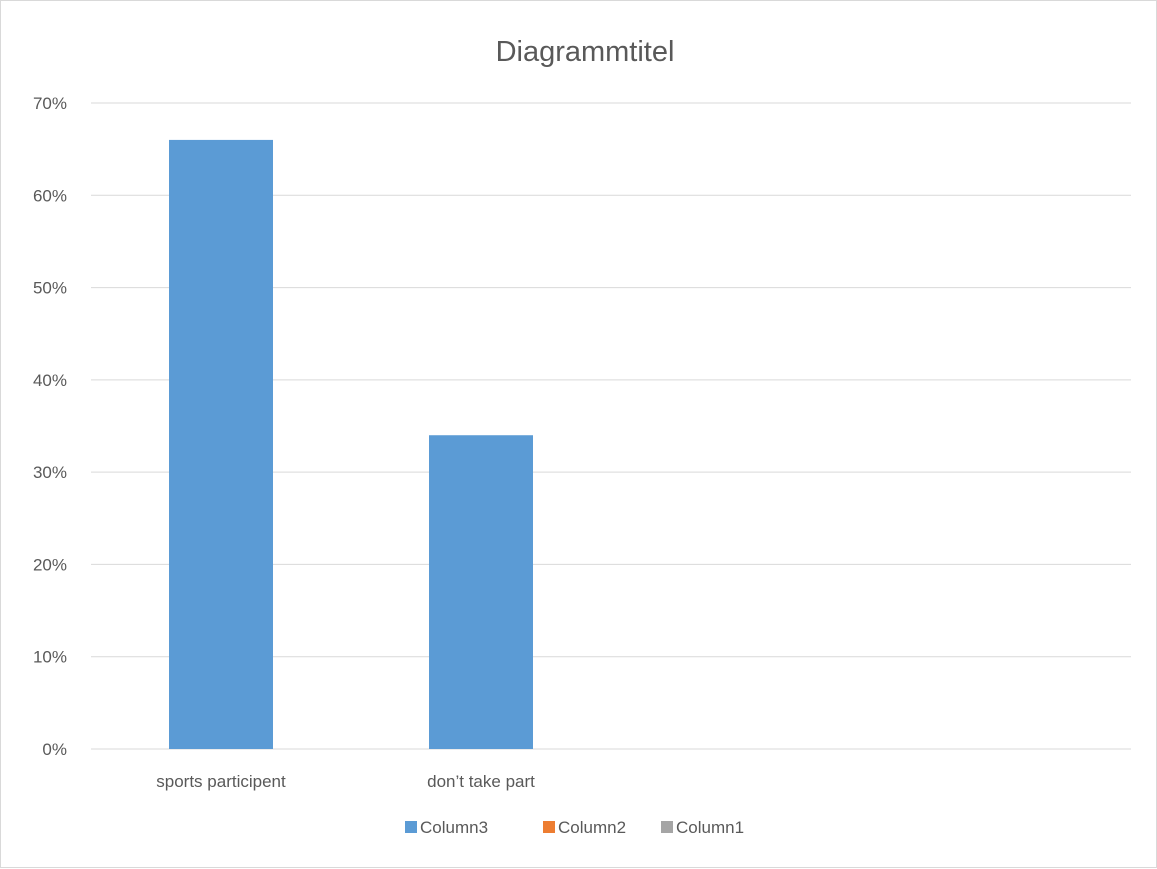  Describe the element at coordinates (50, 472) in the screenshot. I see `y-tick-label: 30%` at that location.